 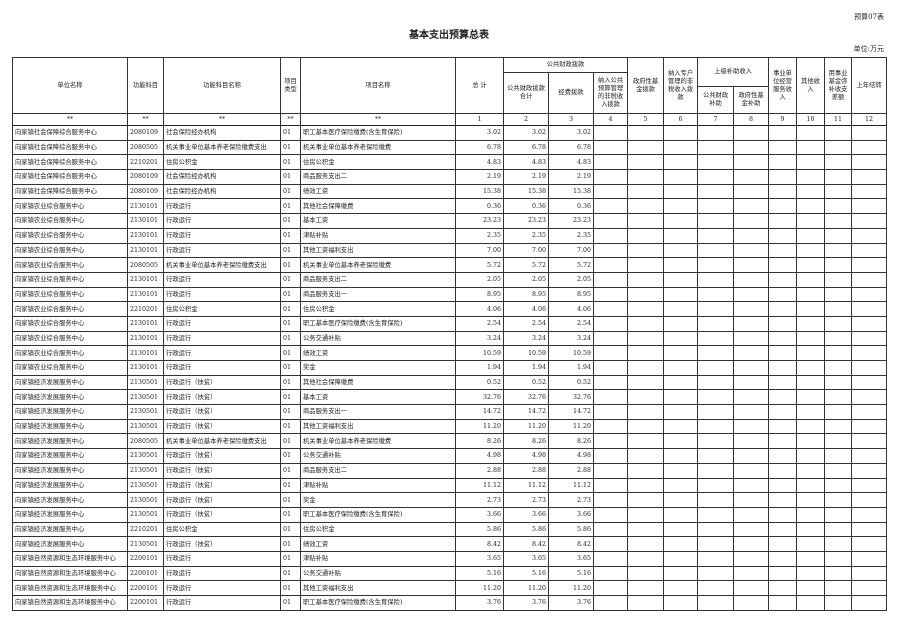 What do you see at coordinates (145, 235) in the screenshot?
I see `func-code-cell: 2130101` at bounding box center [145, 235].